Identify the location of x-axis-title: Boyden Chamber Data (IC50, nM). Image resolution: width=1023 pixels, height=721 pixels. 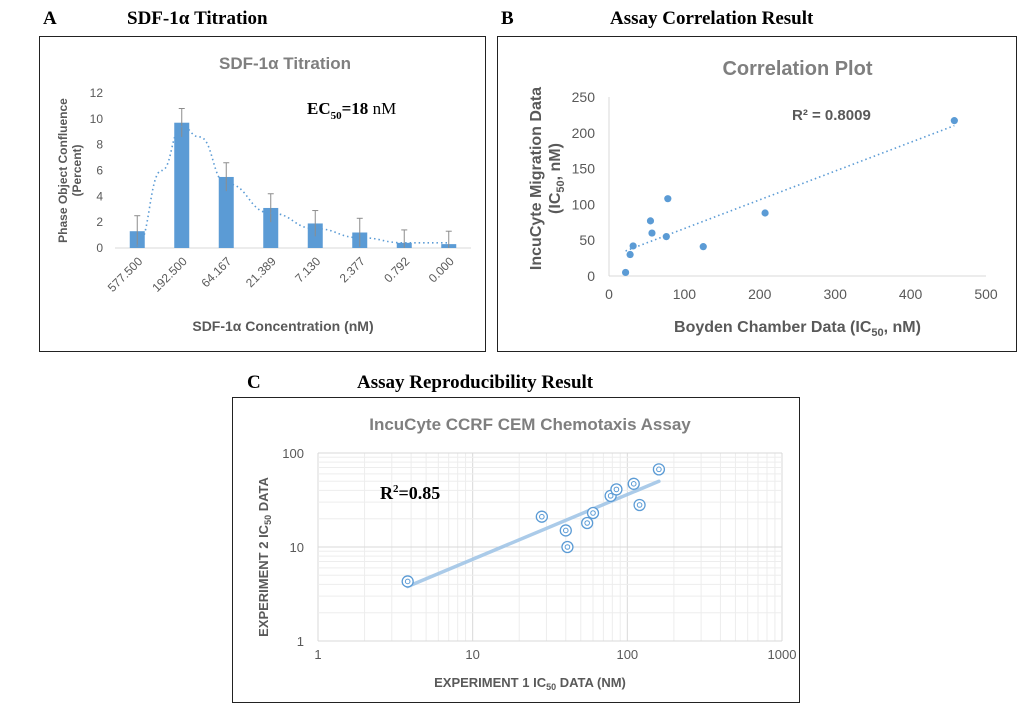
(797, 329).